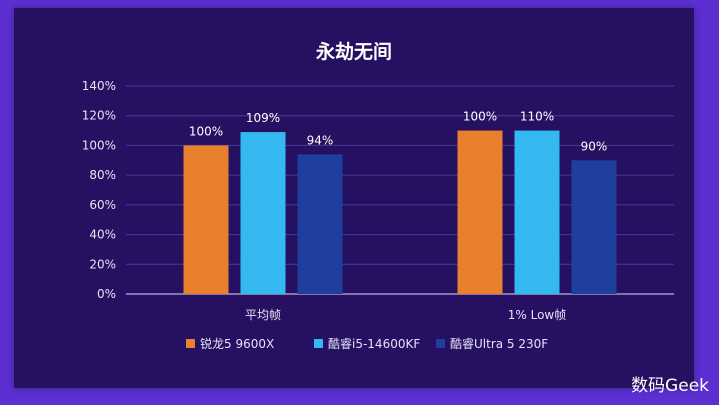 The width and height of the screenshot is (719, 405). I want to click on y-tick-label: 0%, so click(106, 294).